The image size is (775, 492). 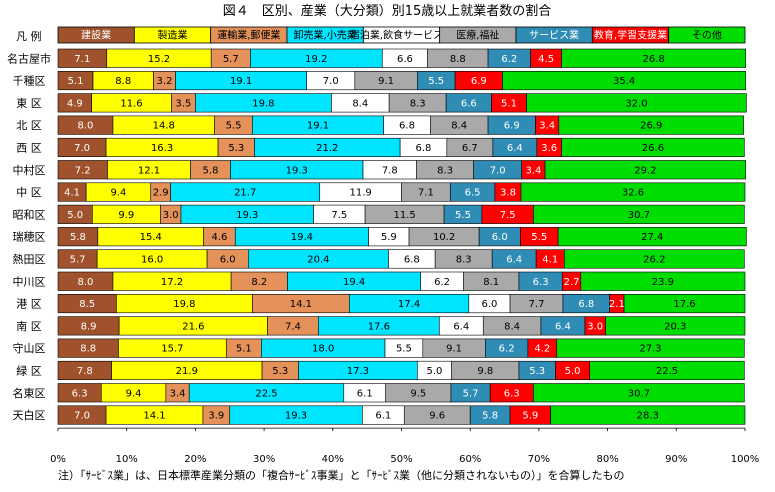 I want to click on data-label: 8.4, so click(x=360, y=103).